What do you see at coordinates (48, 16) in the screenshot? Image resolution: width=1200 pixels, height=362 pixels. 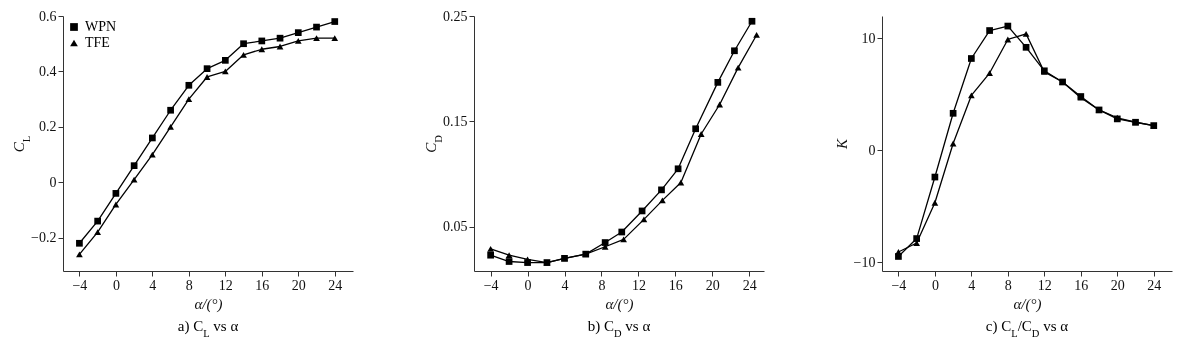 I see `y-tick-label: 0.6` at bounding box center [48, 16].